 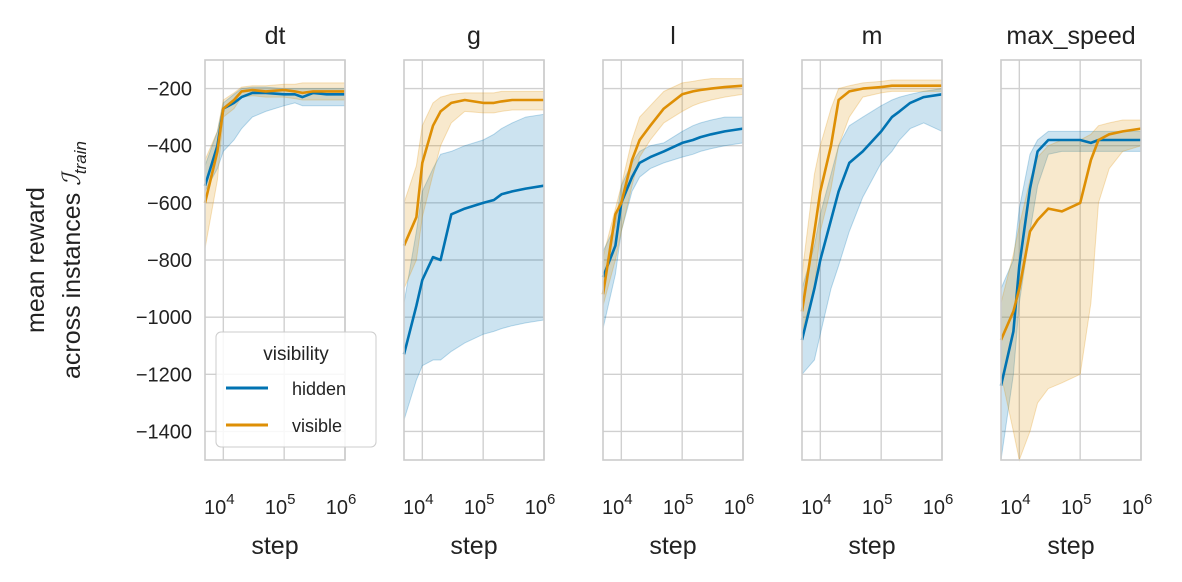 I want to click on panel-title: m, so click(x=872, y=36).